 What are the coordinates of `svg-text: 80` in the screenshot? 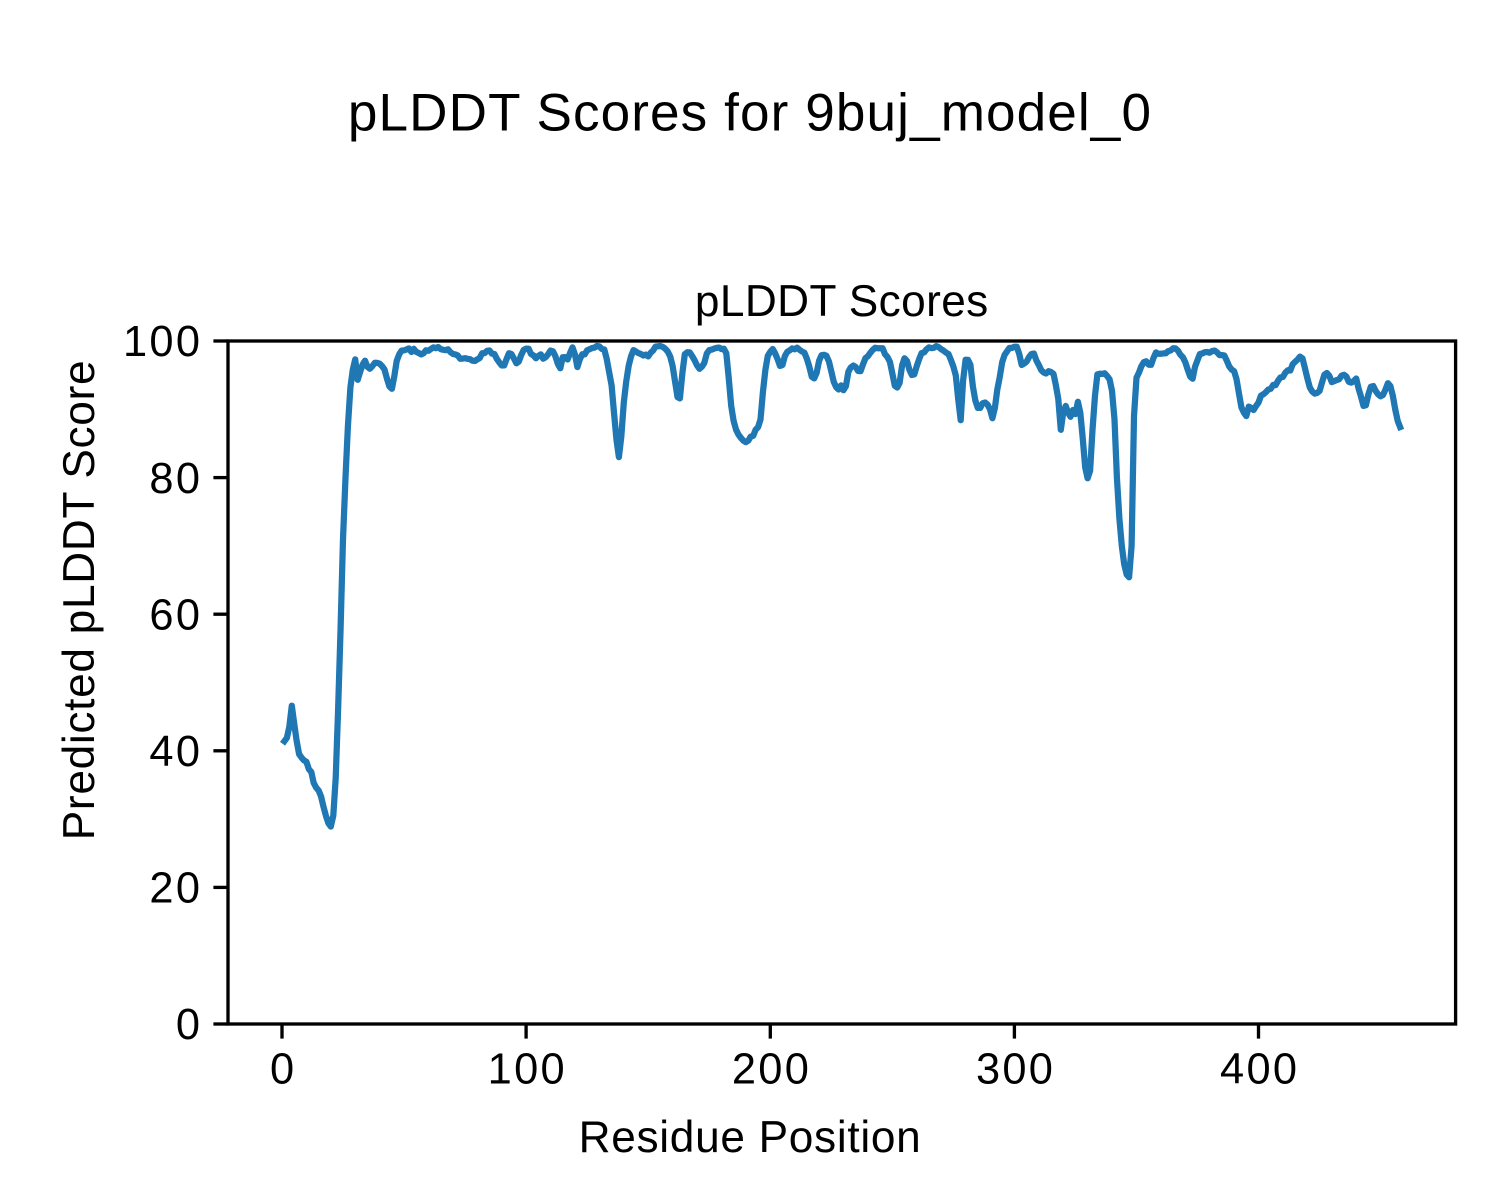 It's located at (175, 479).